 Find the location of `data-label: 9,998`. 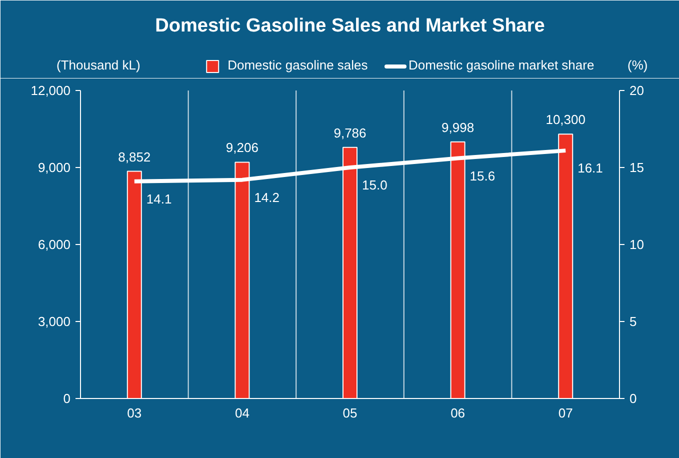

data-label: 9,998 is located at coordinates (458, 127).